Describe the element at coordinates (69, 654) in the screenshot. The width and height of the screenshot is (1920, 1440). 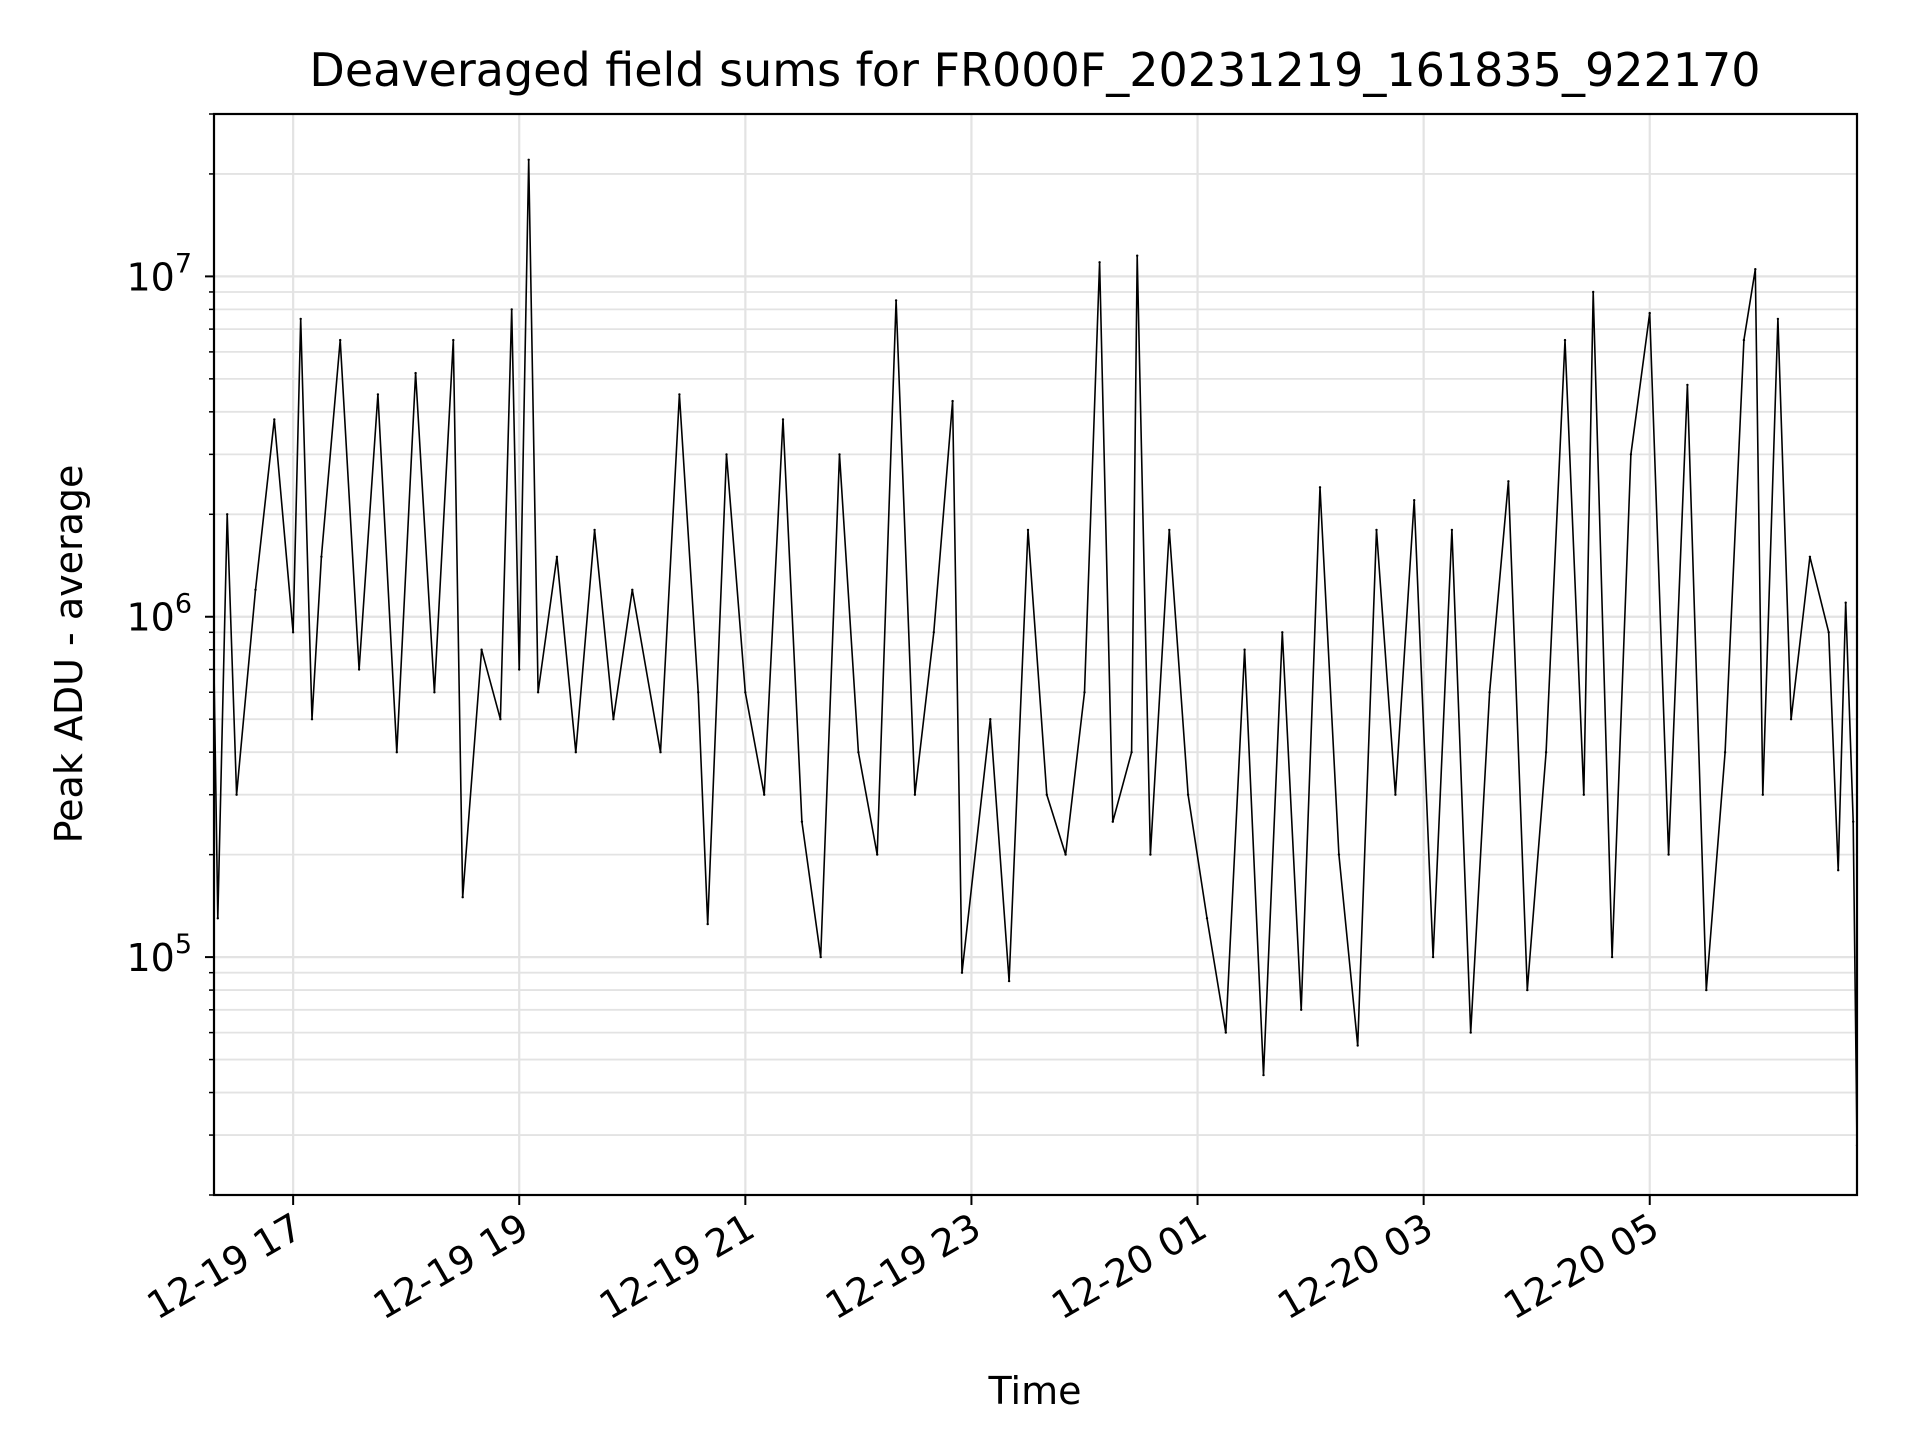
I see `y-axis-label: Peak ADU - average` at that location.